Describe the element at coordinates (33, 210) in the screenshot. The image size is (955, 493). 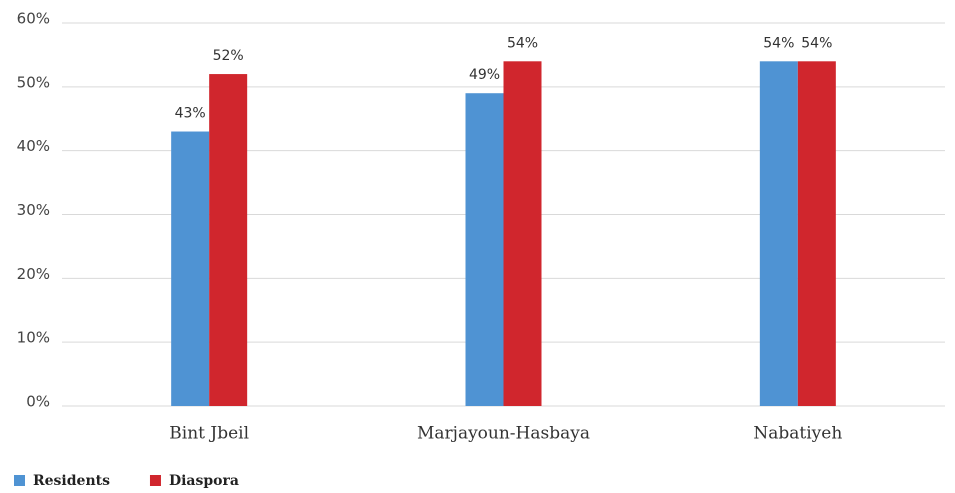
I see `y-tick-label: 30%` at that location.